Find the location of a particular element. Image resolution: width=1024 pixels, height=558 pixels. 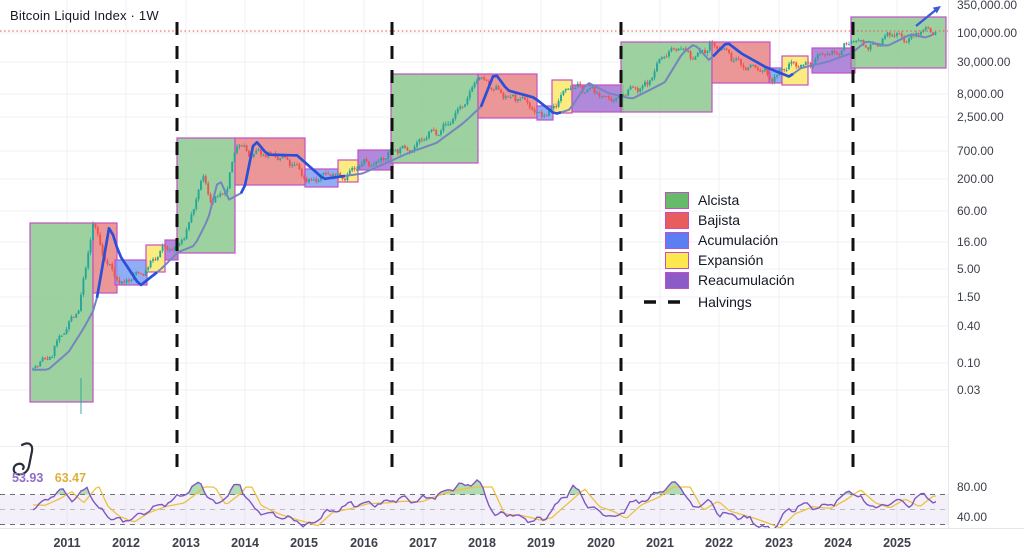

price-tick-label: 0.40 is located at coordinates (969, 326).